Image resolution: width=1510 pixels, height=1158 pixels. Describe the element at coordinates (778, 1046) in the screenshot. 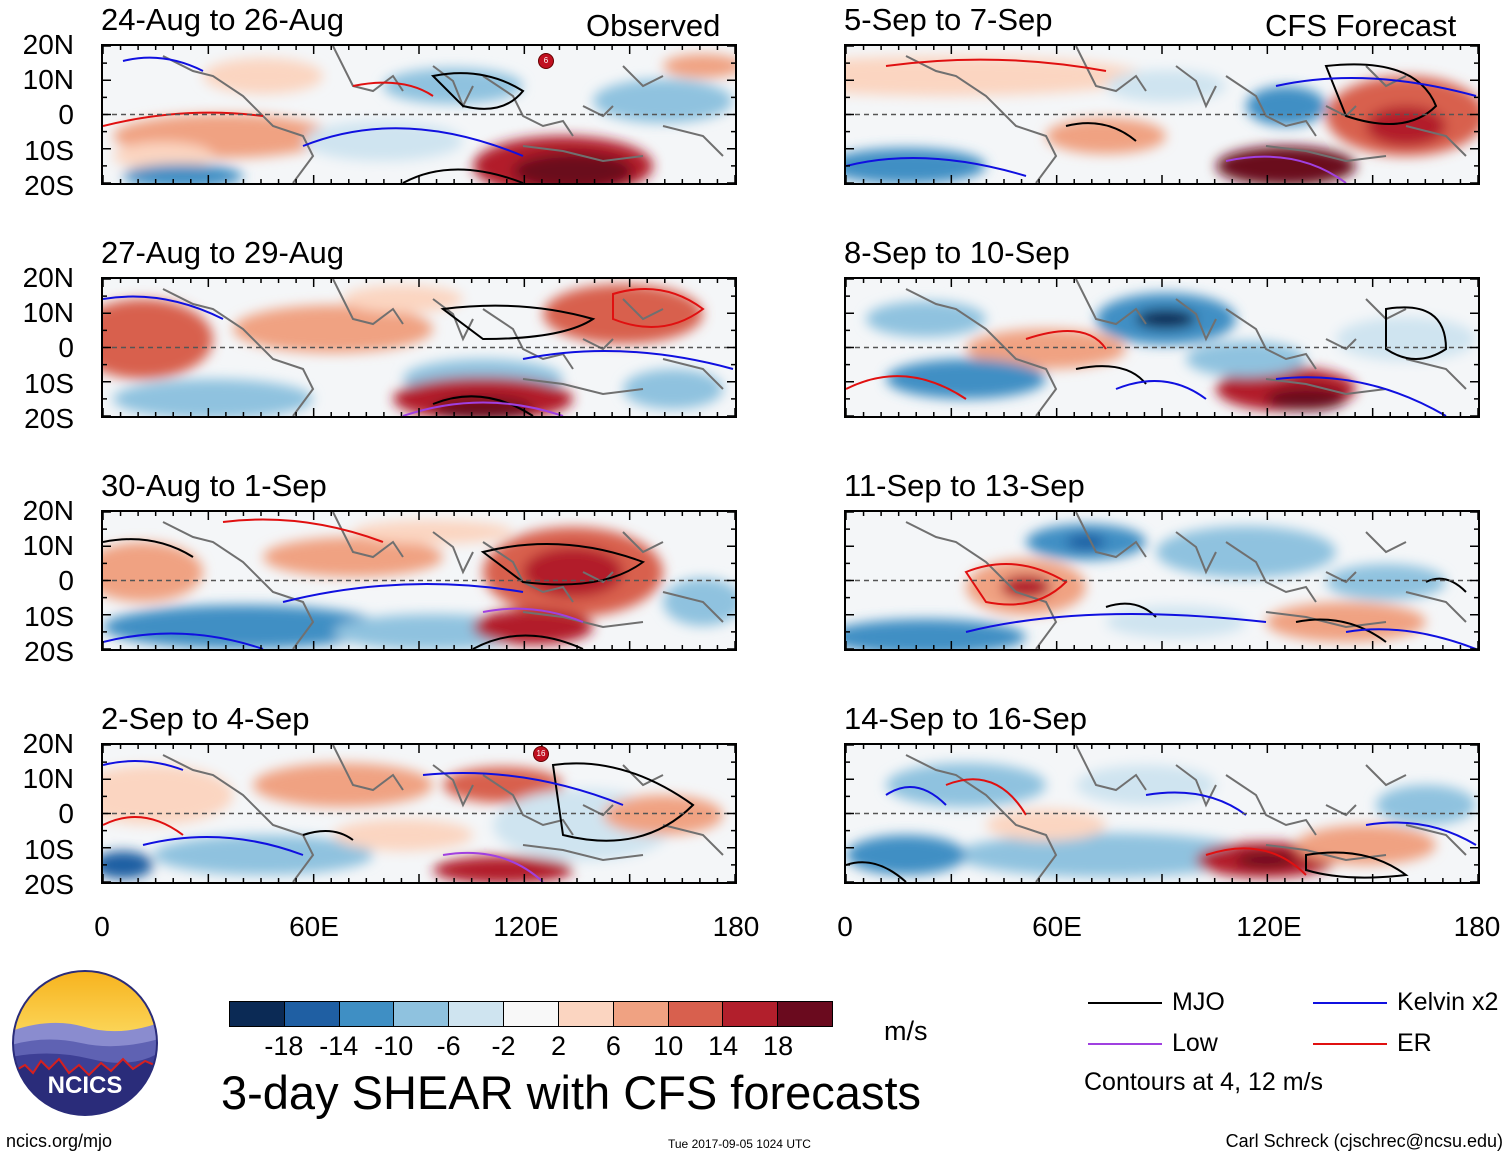

I see `colorbar-label: 18` at that location.